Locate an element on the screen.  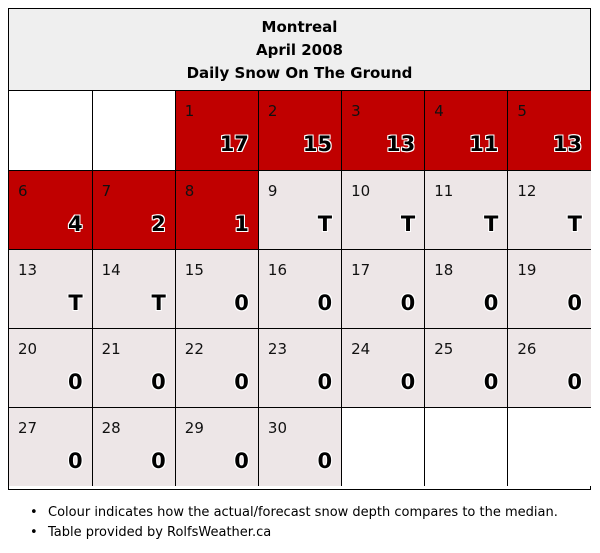
day-number: 19 is located at coordinates (527, 269).